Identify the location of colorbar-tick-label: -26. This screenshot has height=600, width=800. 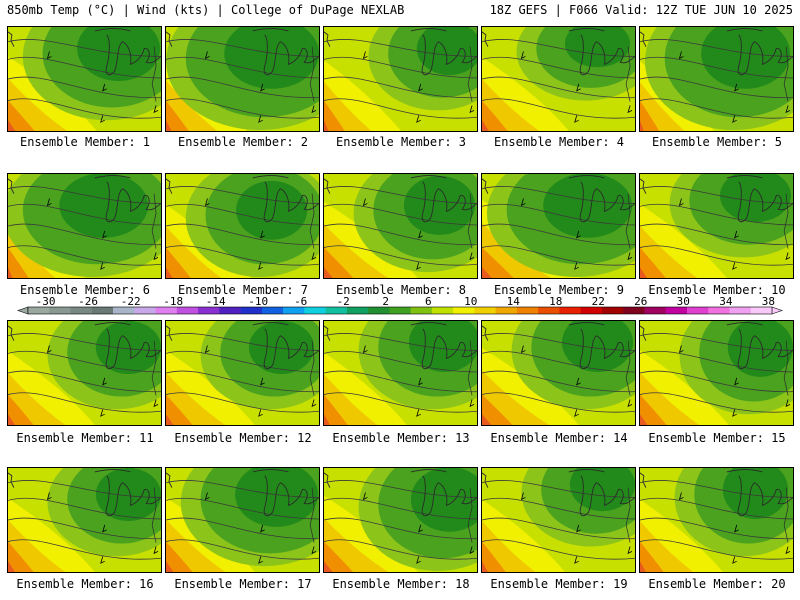
(88, 302).